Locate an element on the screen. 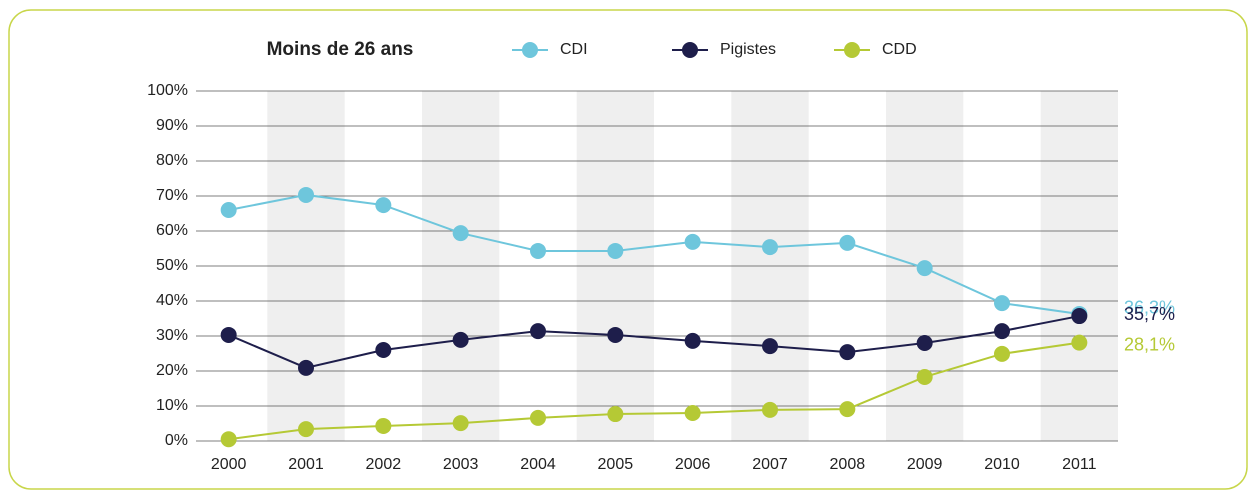 This screenshot has width=1256, height=504. x-tick-label: 2007 is located at coordinates (770, 464).